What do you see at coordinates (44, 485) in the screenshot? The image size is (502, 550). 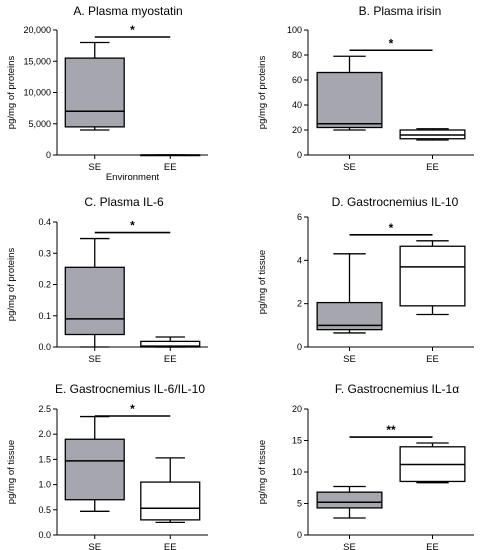 I see `y-tick-label: 1.0` at bounding box center [44, 485].